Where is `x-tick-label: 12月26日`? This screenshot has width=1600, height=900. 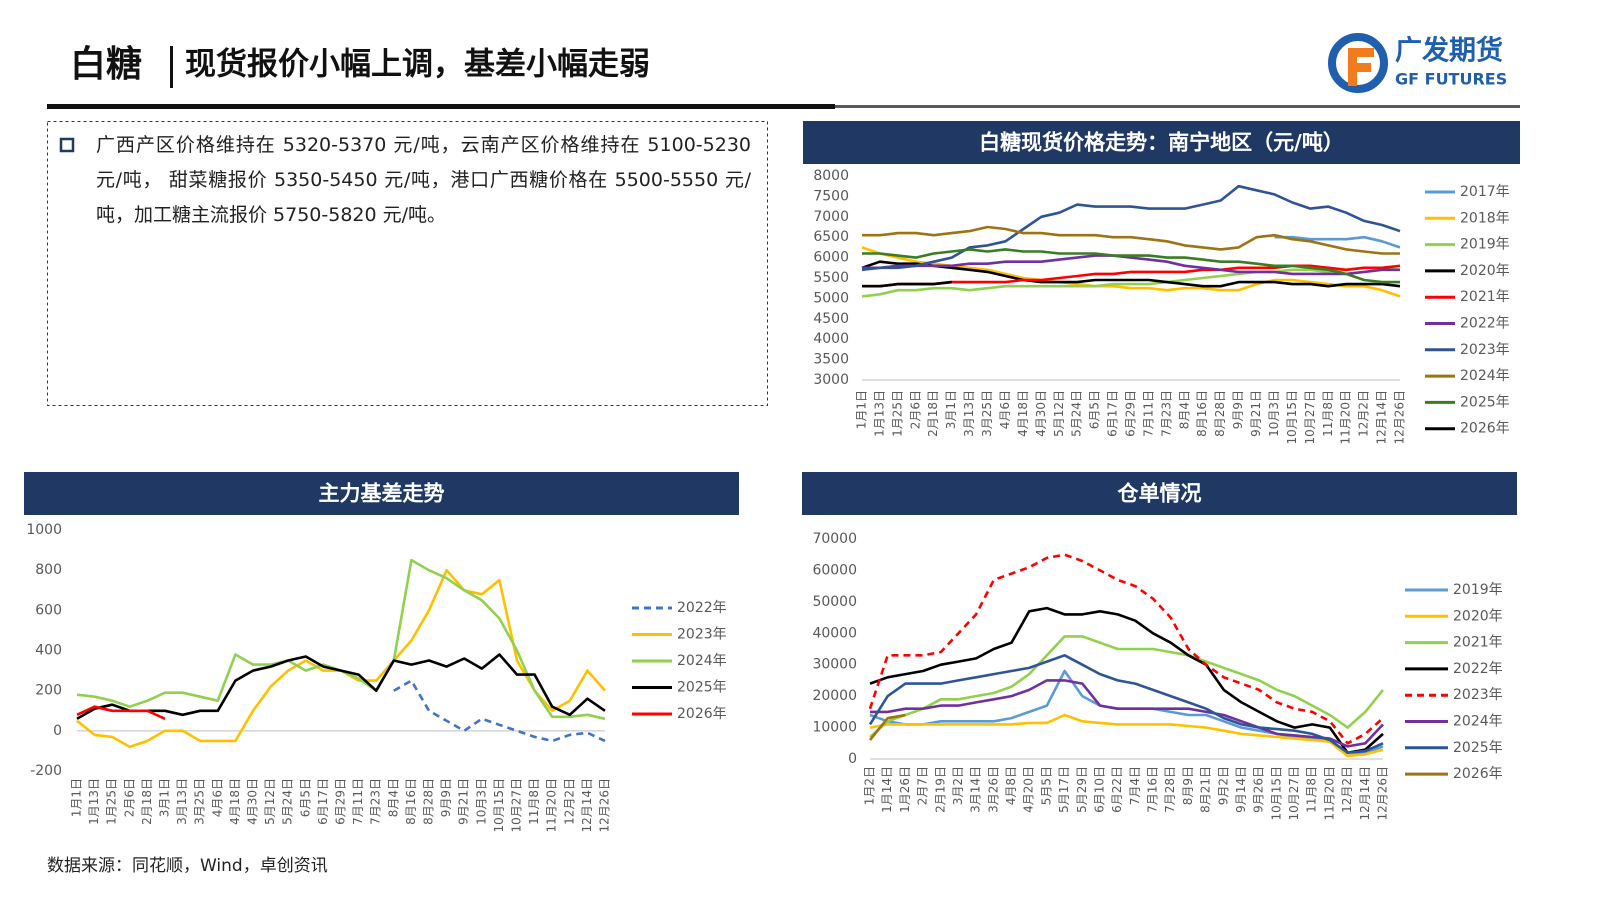
x-tick-label: 12月26日 is located at coordinates (1400, 417).